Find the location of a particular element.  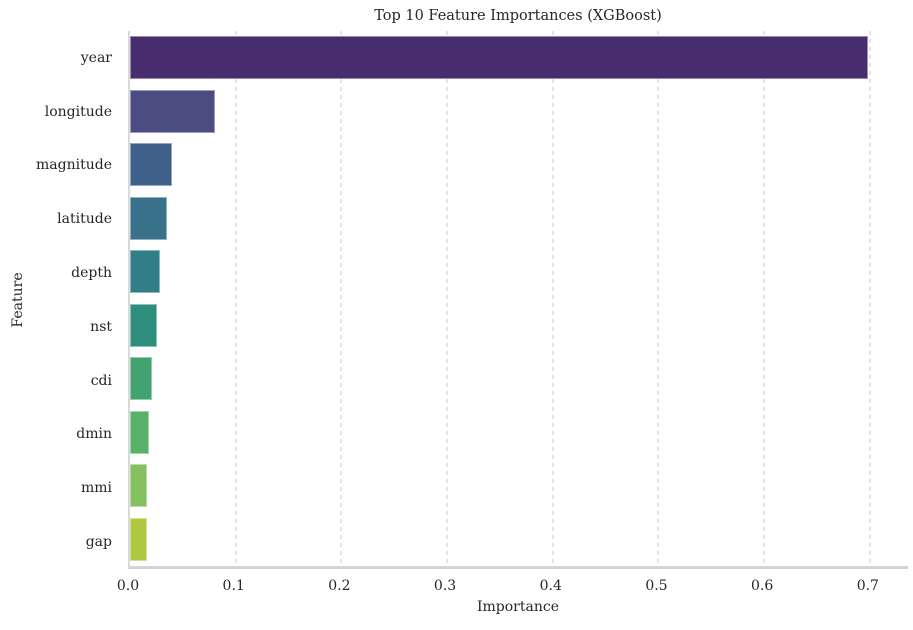

bar-dmin is located at coordinates (140, 432).